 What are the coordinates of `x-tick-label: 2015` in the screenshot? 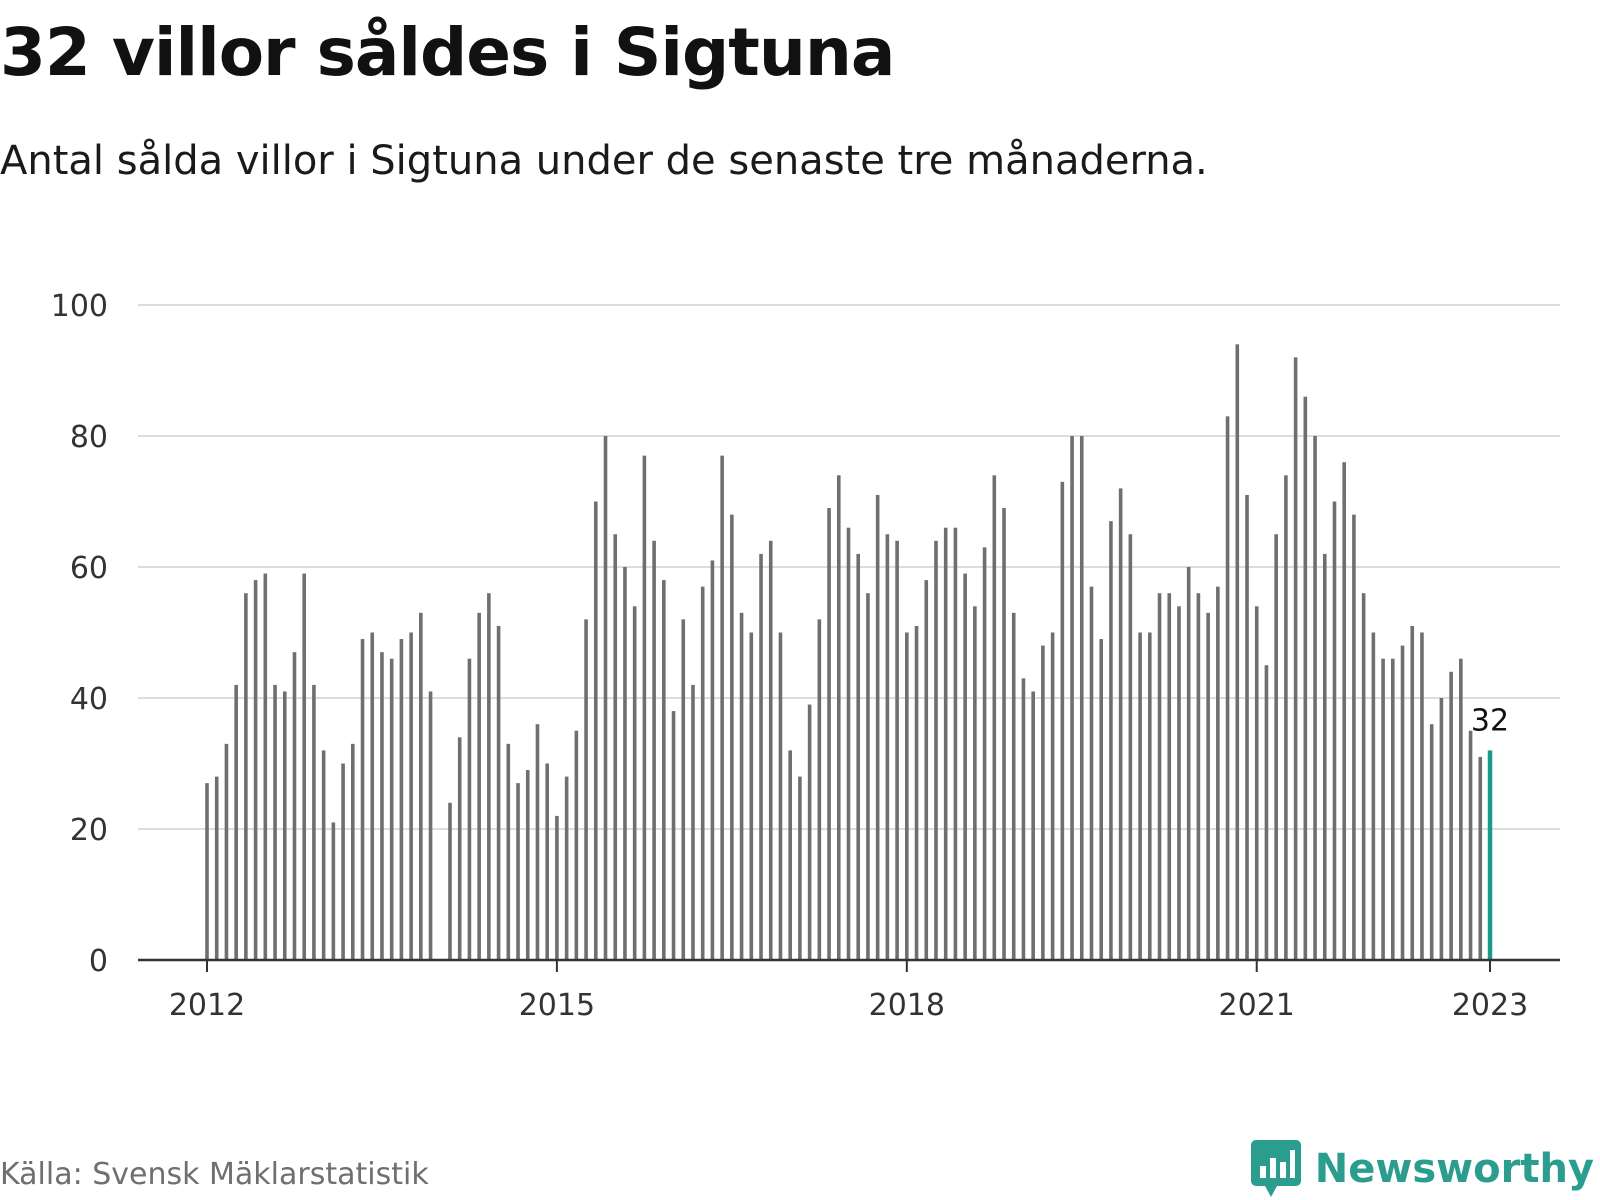 It's located at (557, 1005).